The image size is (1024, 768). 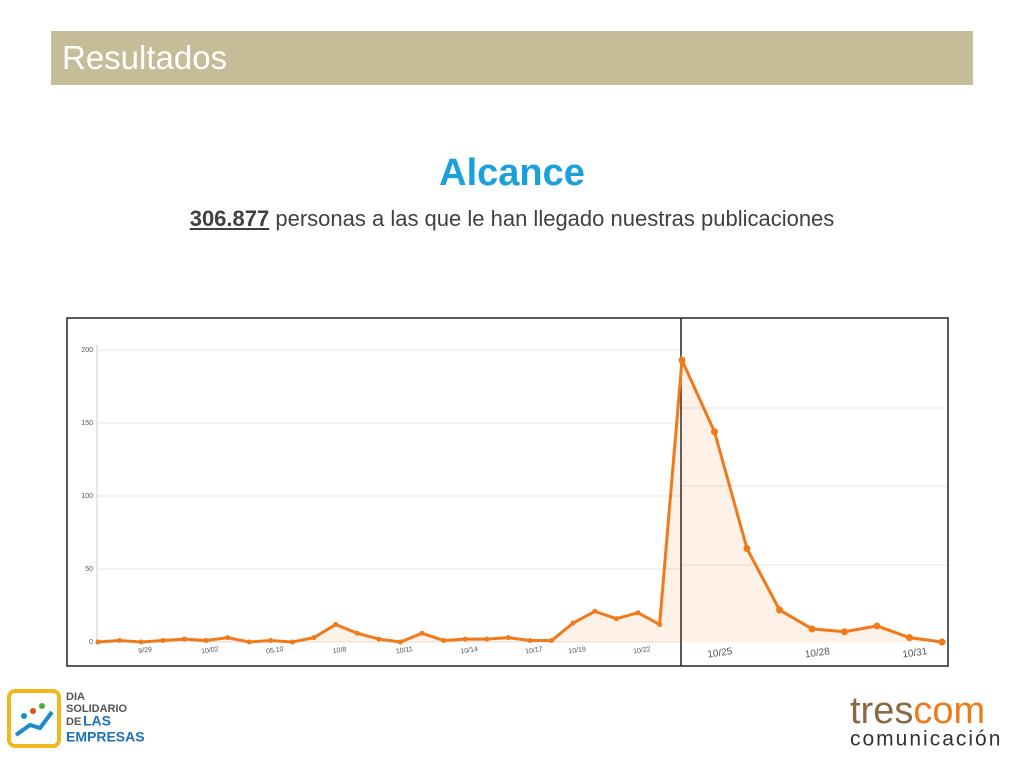 I want to click on logo-text: LAS, so click(x=97, y=721).